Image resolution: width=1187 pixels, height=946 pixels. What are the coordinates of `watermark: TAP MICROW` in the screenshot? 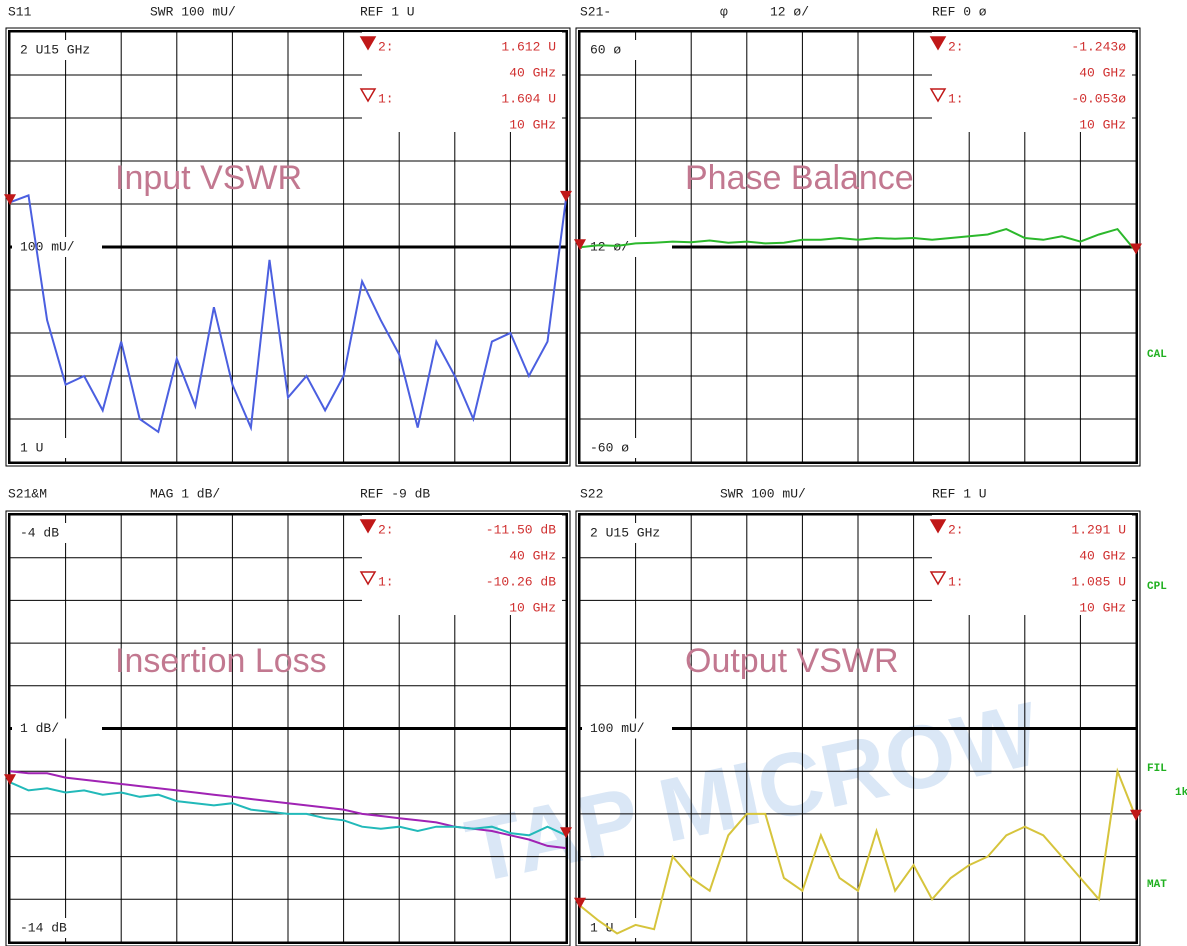 It's located at (753, 793).